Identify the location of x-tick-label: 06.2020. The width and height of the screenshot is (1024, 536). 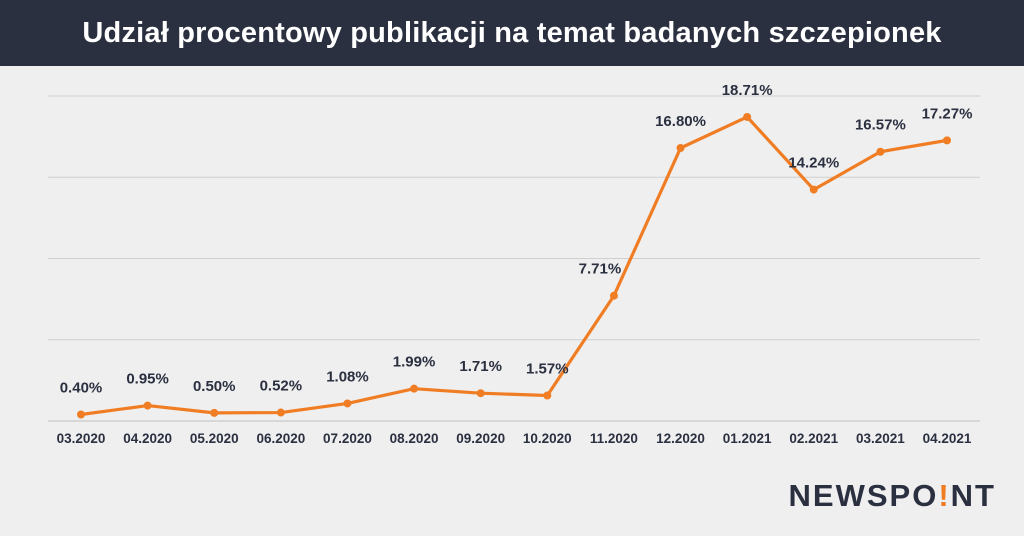
(280, 438).